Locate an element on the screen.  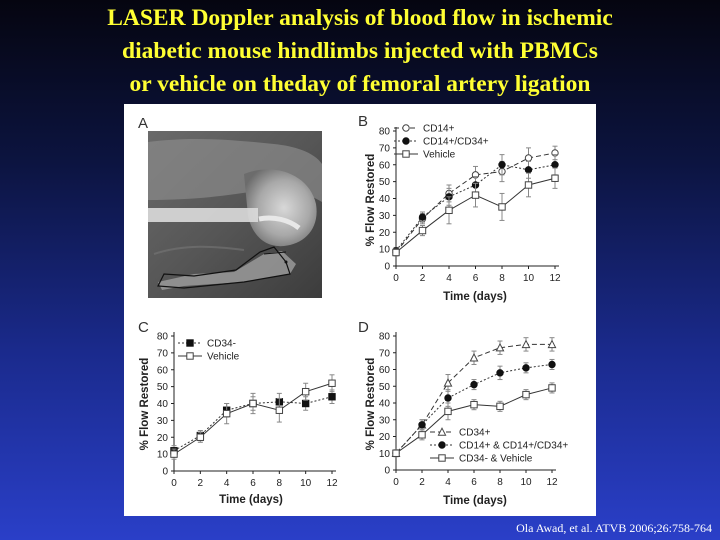
panel-c-ytick-label: 80 is located at coordinates (163, 337).